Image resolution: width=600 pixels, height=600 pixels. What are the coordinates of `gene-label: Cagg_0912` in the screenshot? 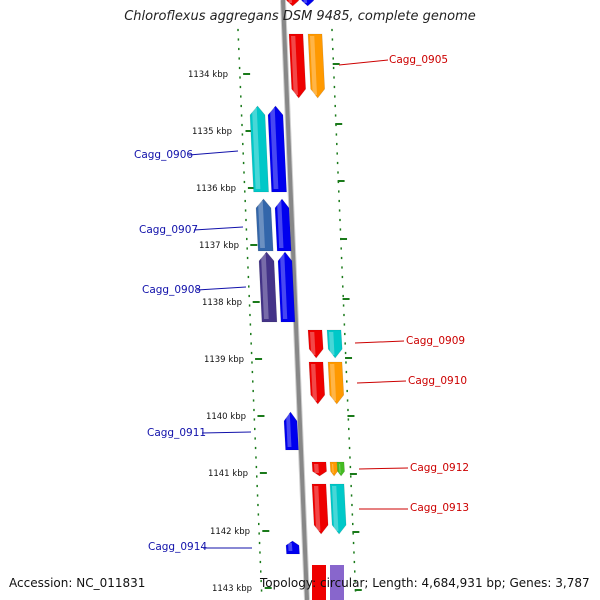 It's located at (439, 468).